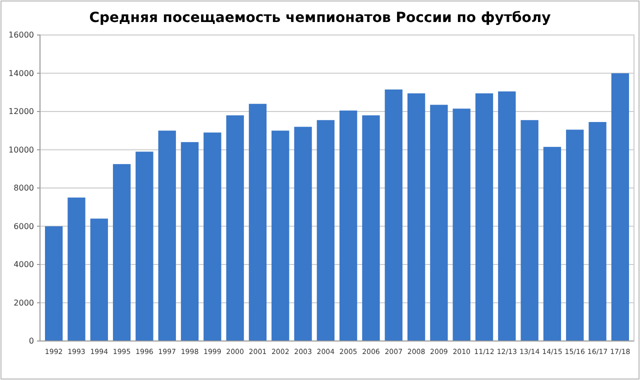 The height and width of the screenshot is (380, 640). What do you see at coordinates (21, 149) in the screenshot?
I see `y-tick-label: 10000` at bounding box center [21, 149].